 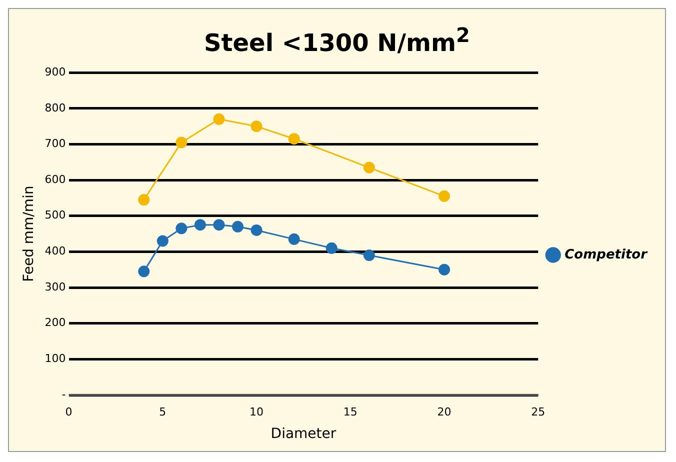 What do you see at coordinates (55, 251) in the screenshot?
I see `y-tick-label: 400` at bounding box center [55, 251].